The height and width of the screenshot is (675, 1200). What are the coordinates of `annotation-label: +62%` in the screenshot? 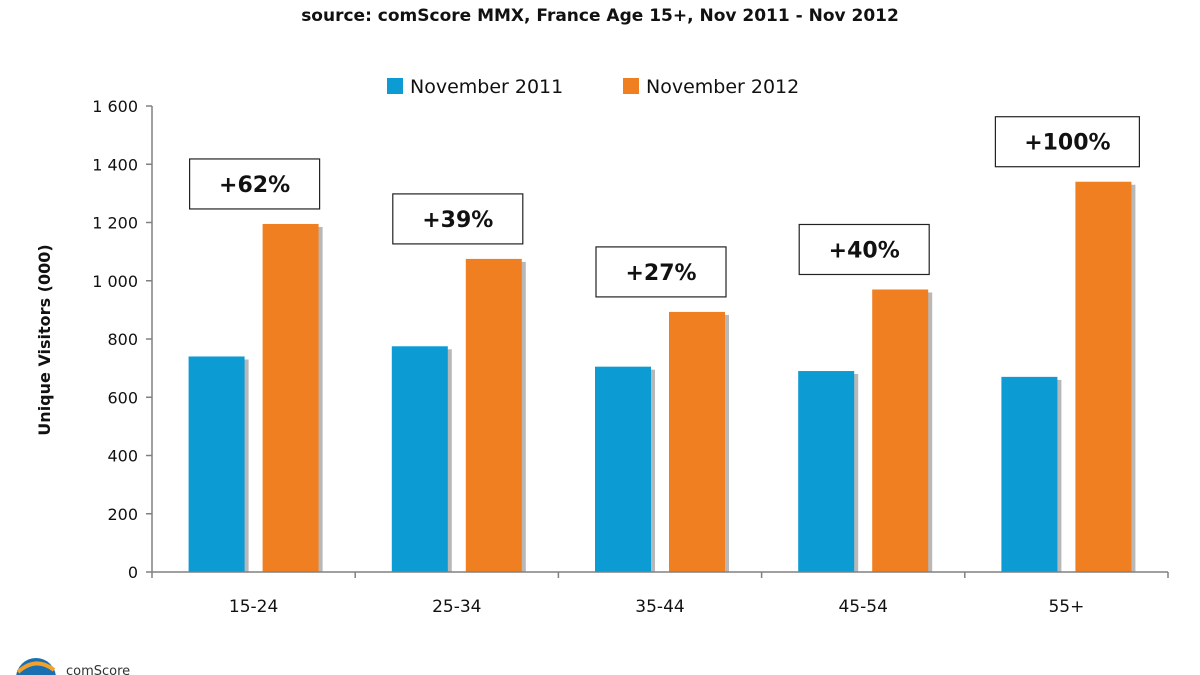 It's located at (254, 185).